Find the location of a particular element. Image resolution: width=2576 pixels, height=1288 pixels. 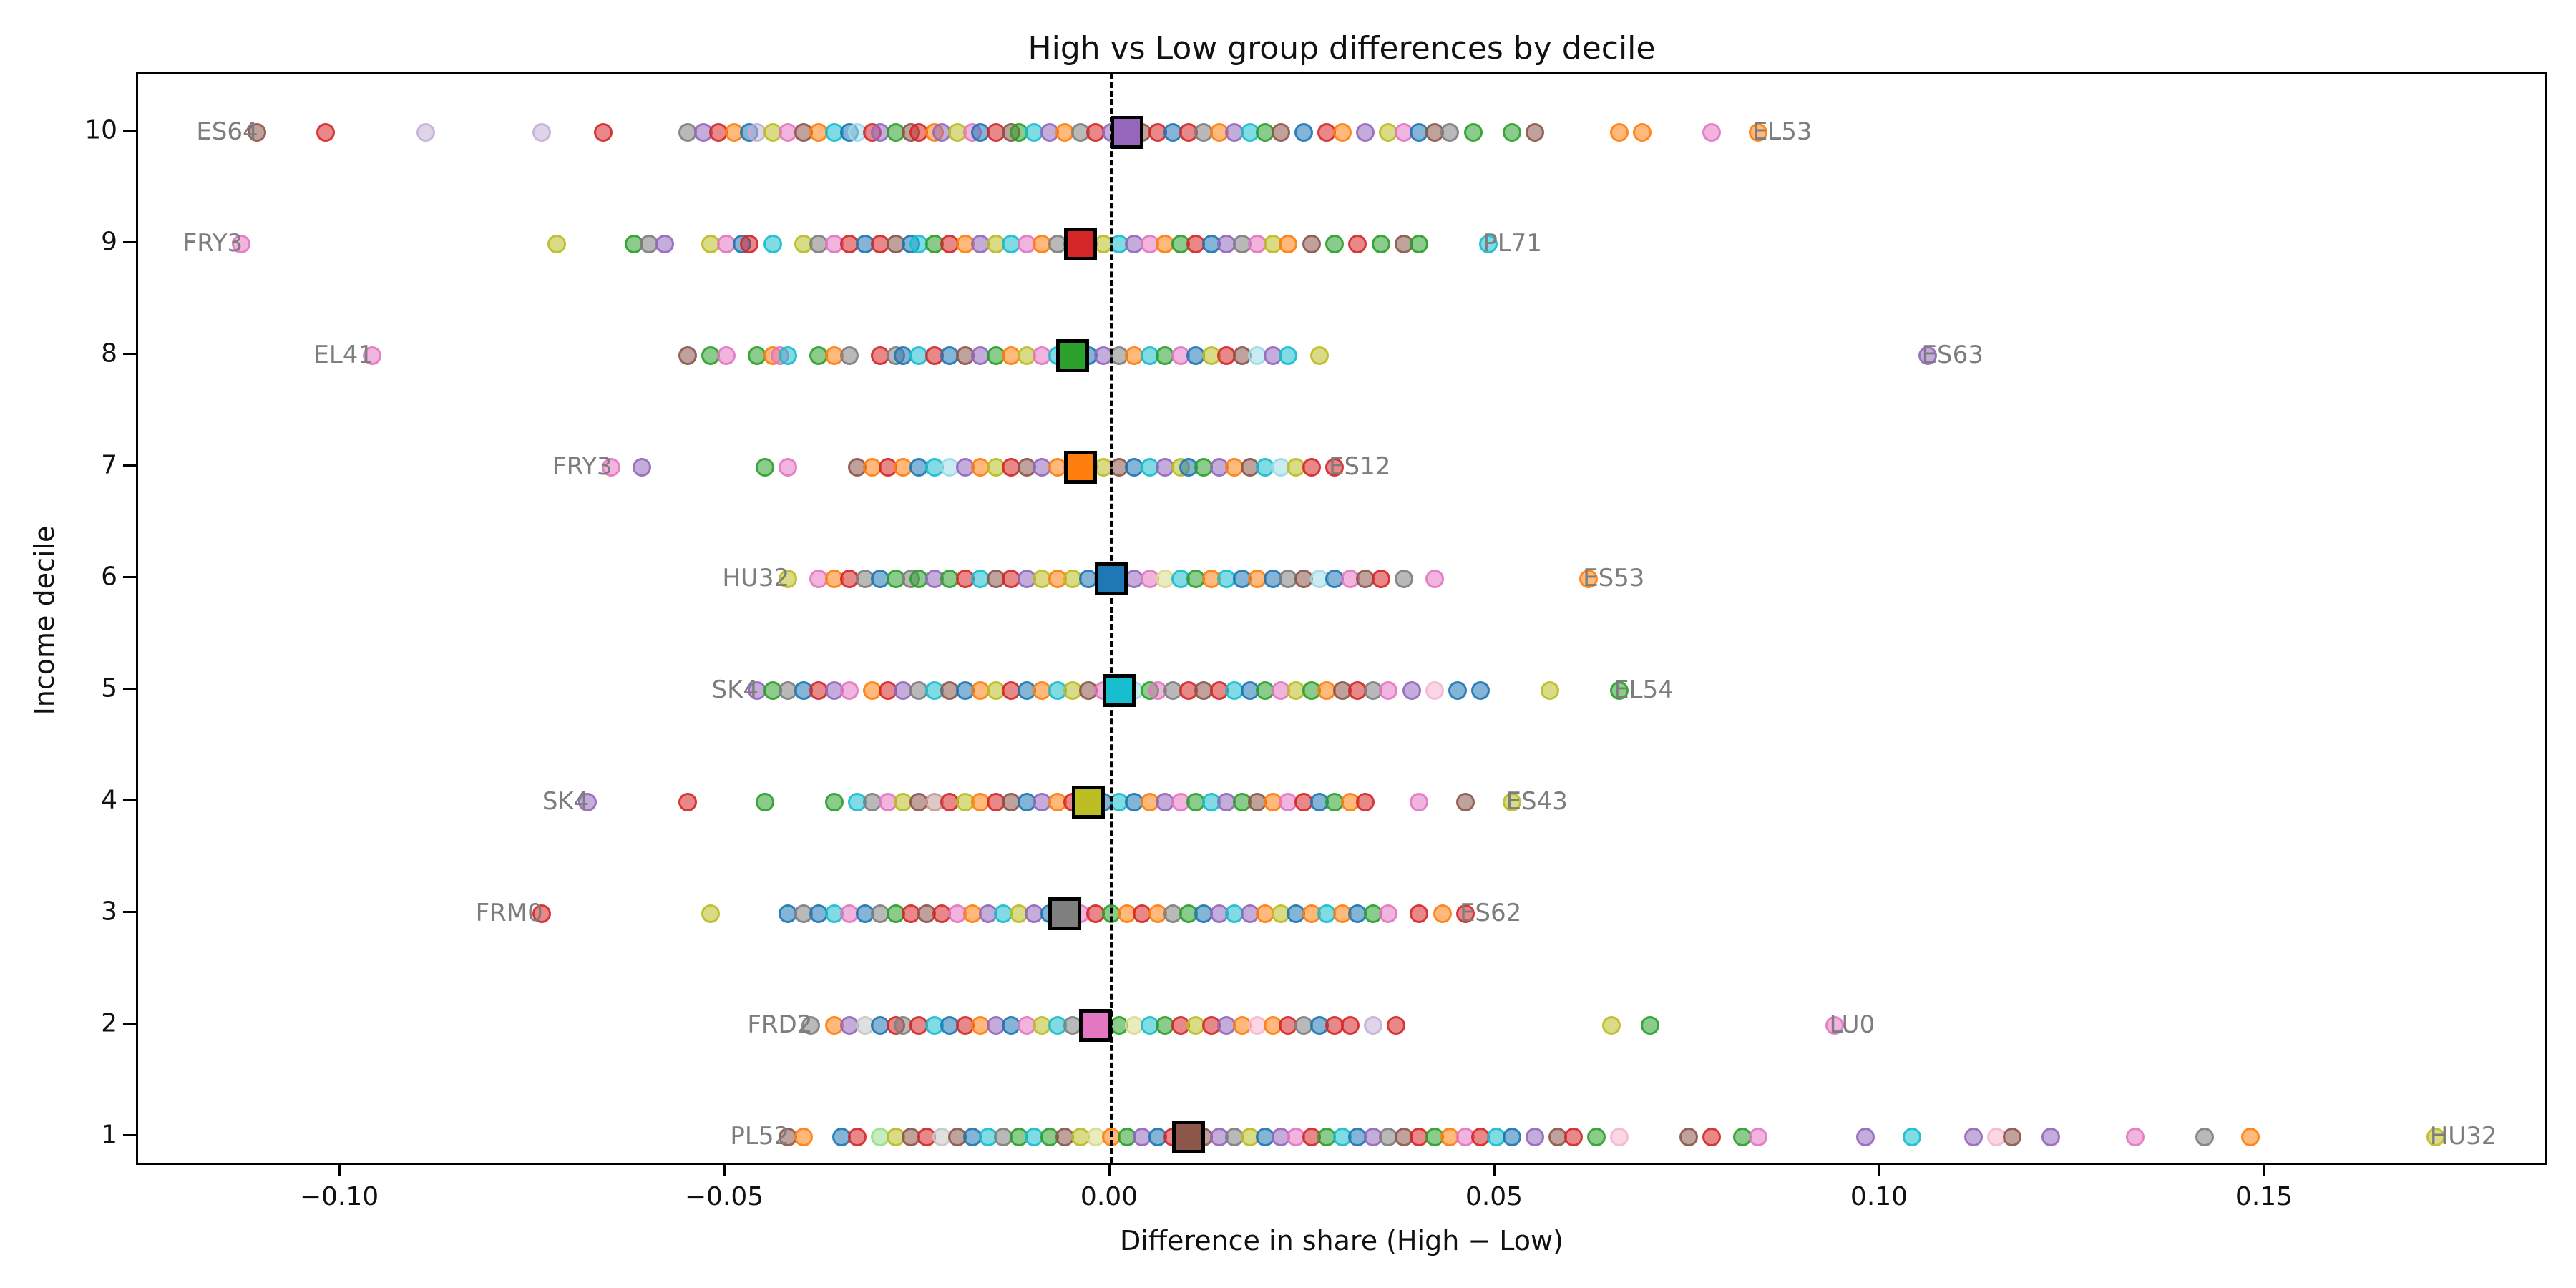

point-label-left: EL41 is located at coordinates (343, 355).